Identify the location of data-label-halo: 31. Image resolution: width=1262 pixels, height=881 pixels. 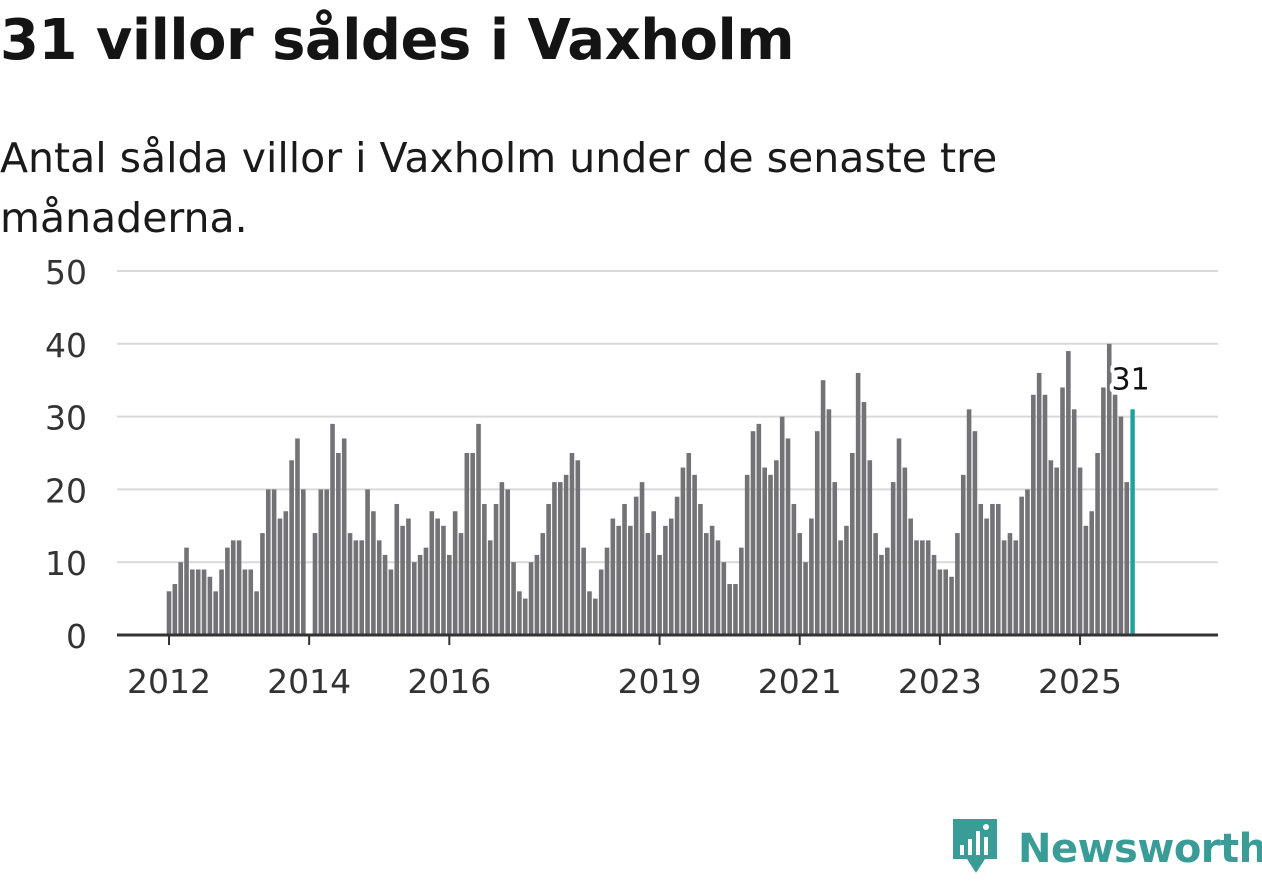
(1131, 379).